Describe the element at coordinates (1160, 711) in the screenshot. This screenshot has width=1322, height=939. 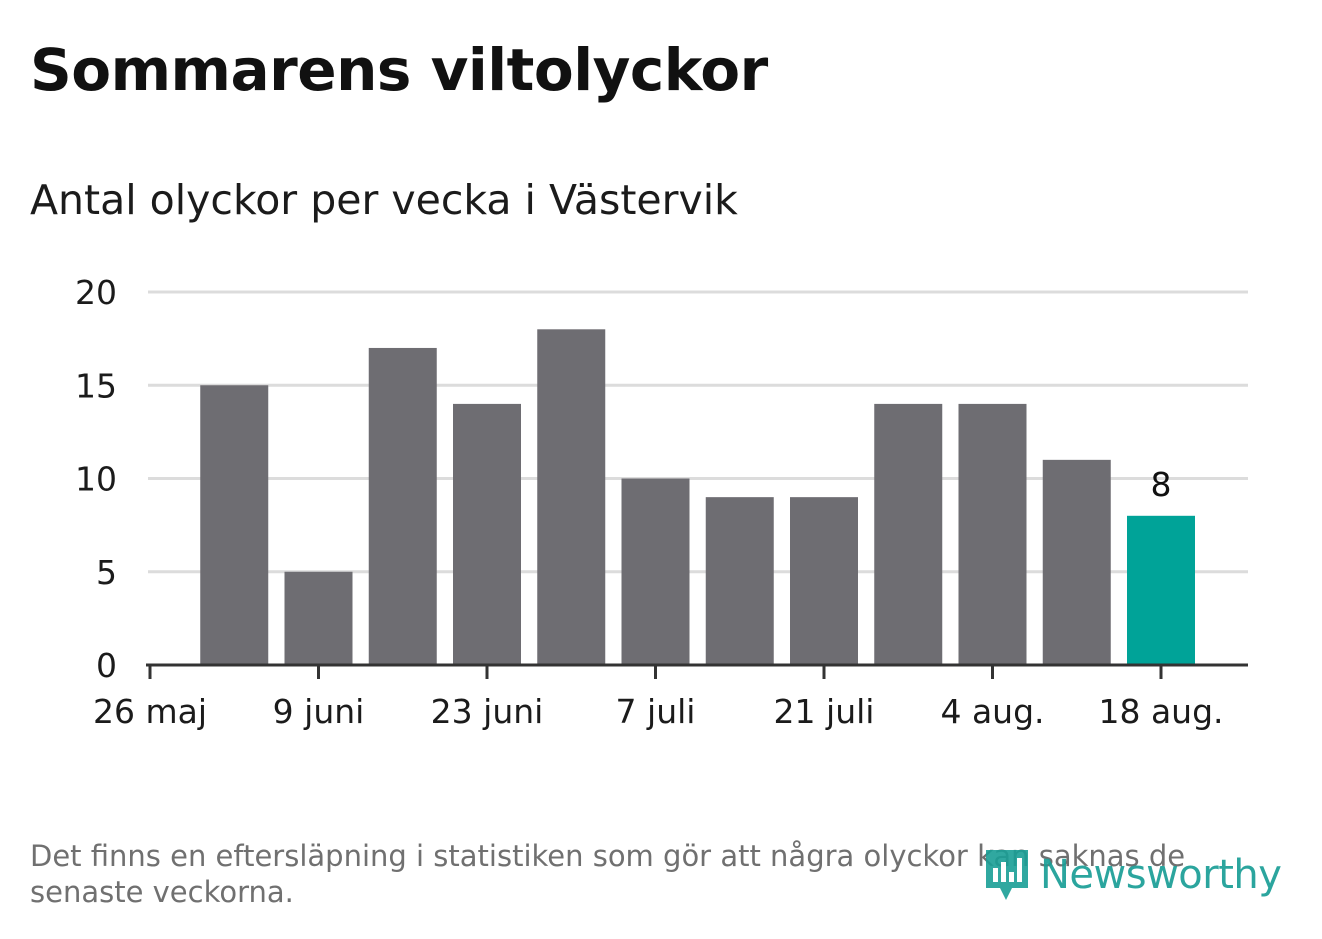
I see `x-tick-label: 18 aug.` at that location.